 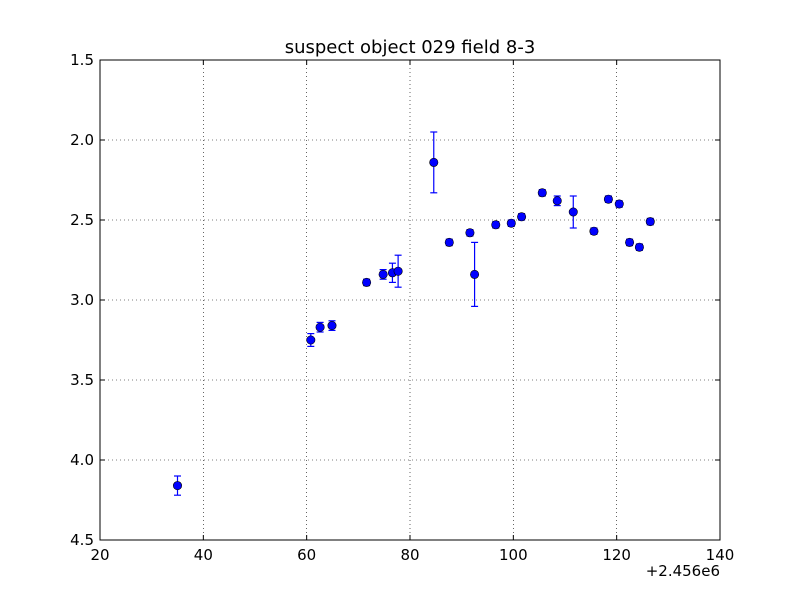 What do you see at coordinates (306, 555) in the screenshot?
I see `x-tick-label: 60` at bounding box center [306, 555].